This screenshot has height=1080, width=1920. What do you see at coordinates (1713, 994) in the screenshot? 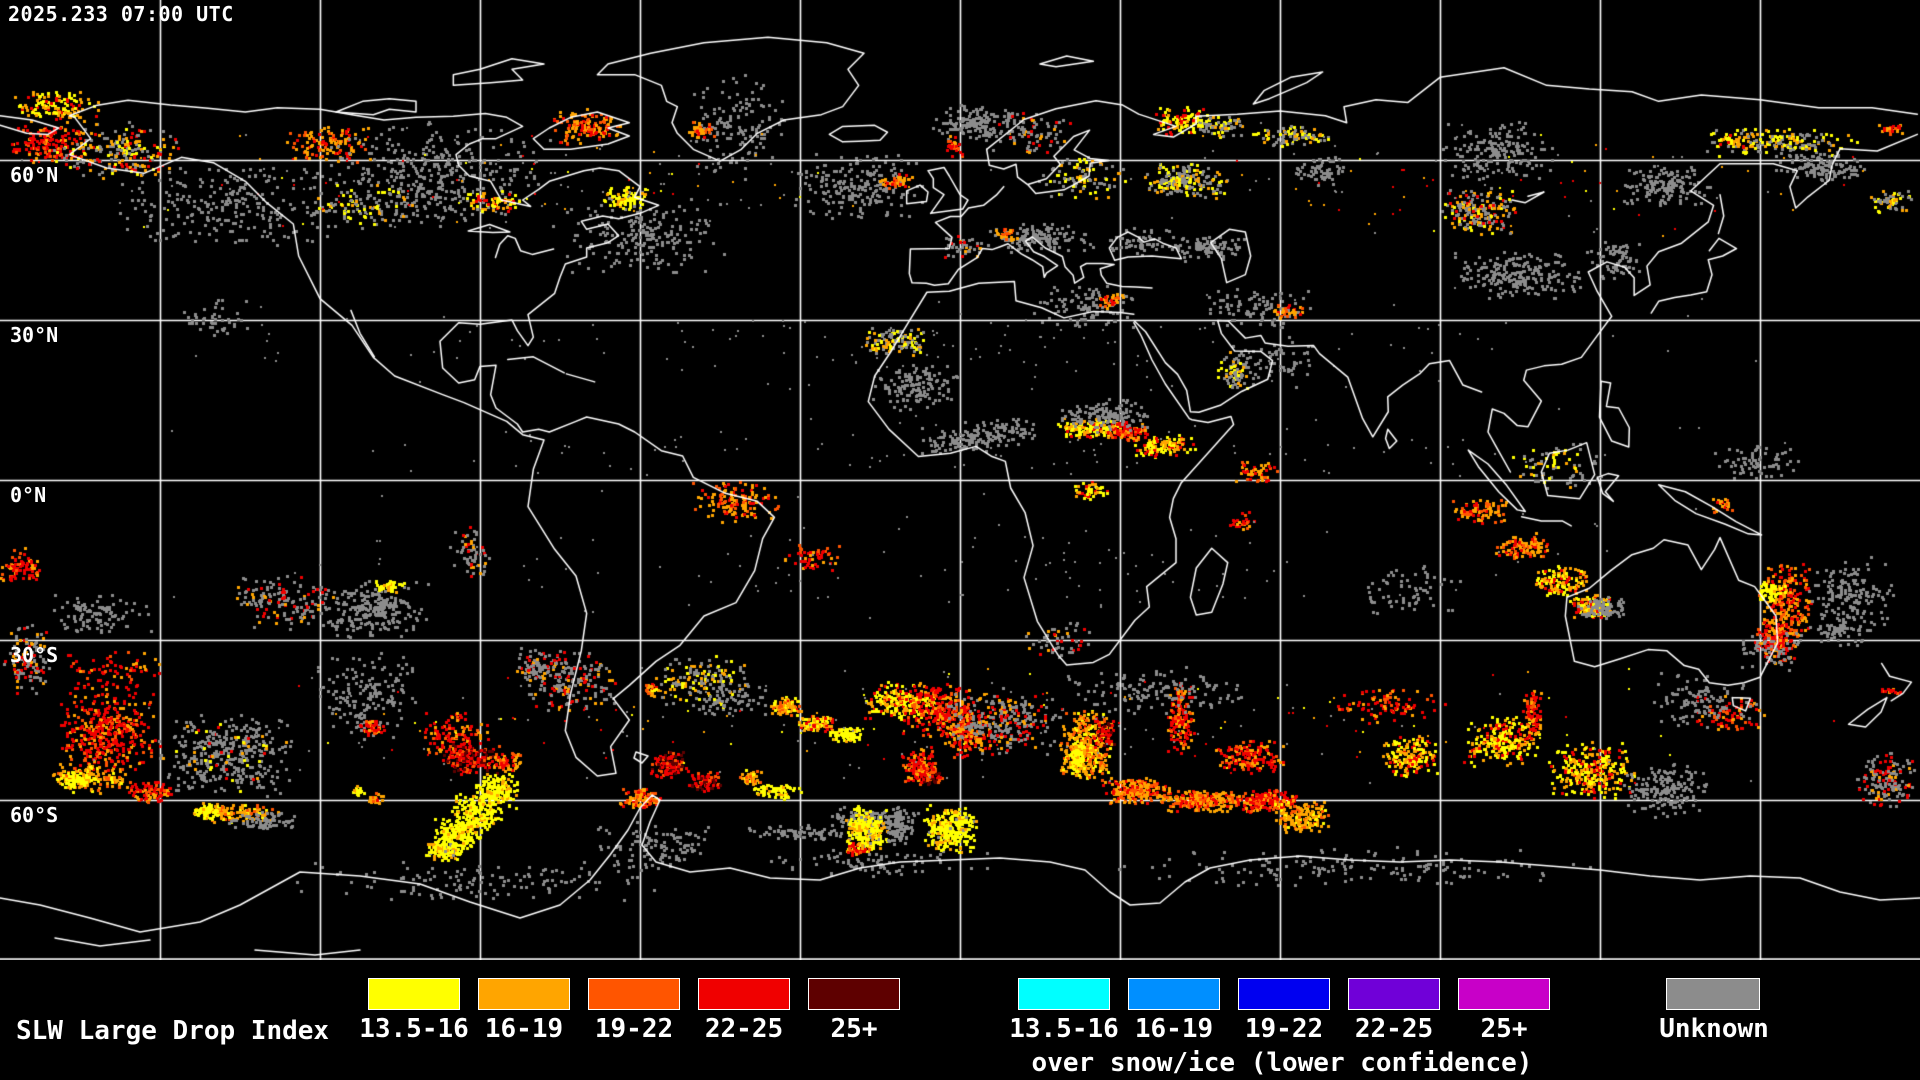
I see `legend-swatch-unknown` at bounding box center [1713, 994].